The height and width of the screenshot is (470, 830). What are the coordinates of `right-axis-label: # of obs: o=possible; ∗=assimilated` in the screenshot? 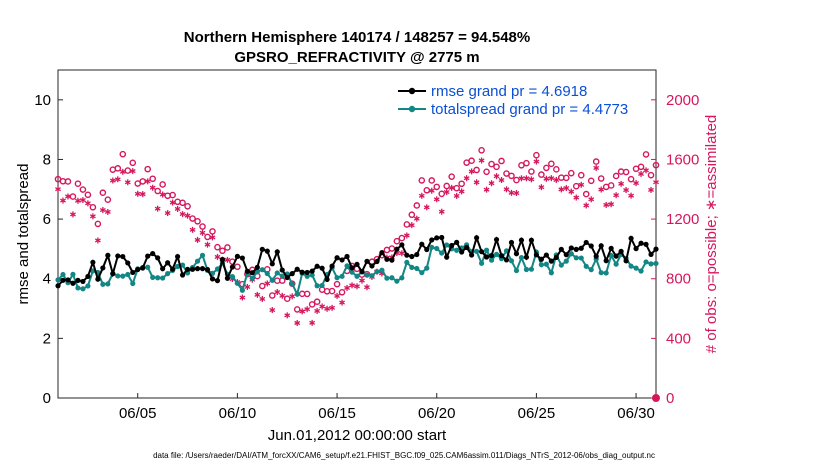 It's located at (711, 234).